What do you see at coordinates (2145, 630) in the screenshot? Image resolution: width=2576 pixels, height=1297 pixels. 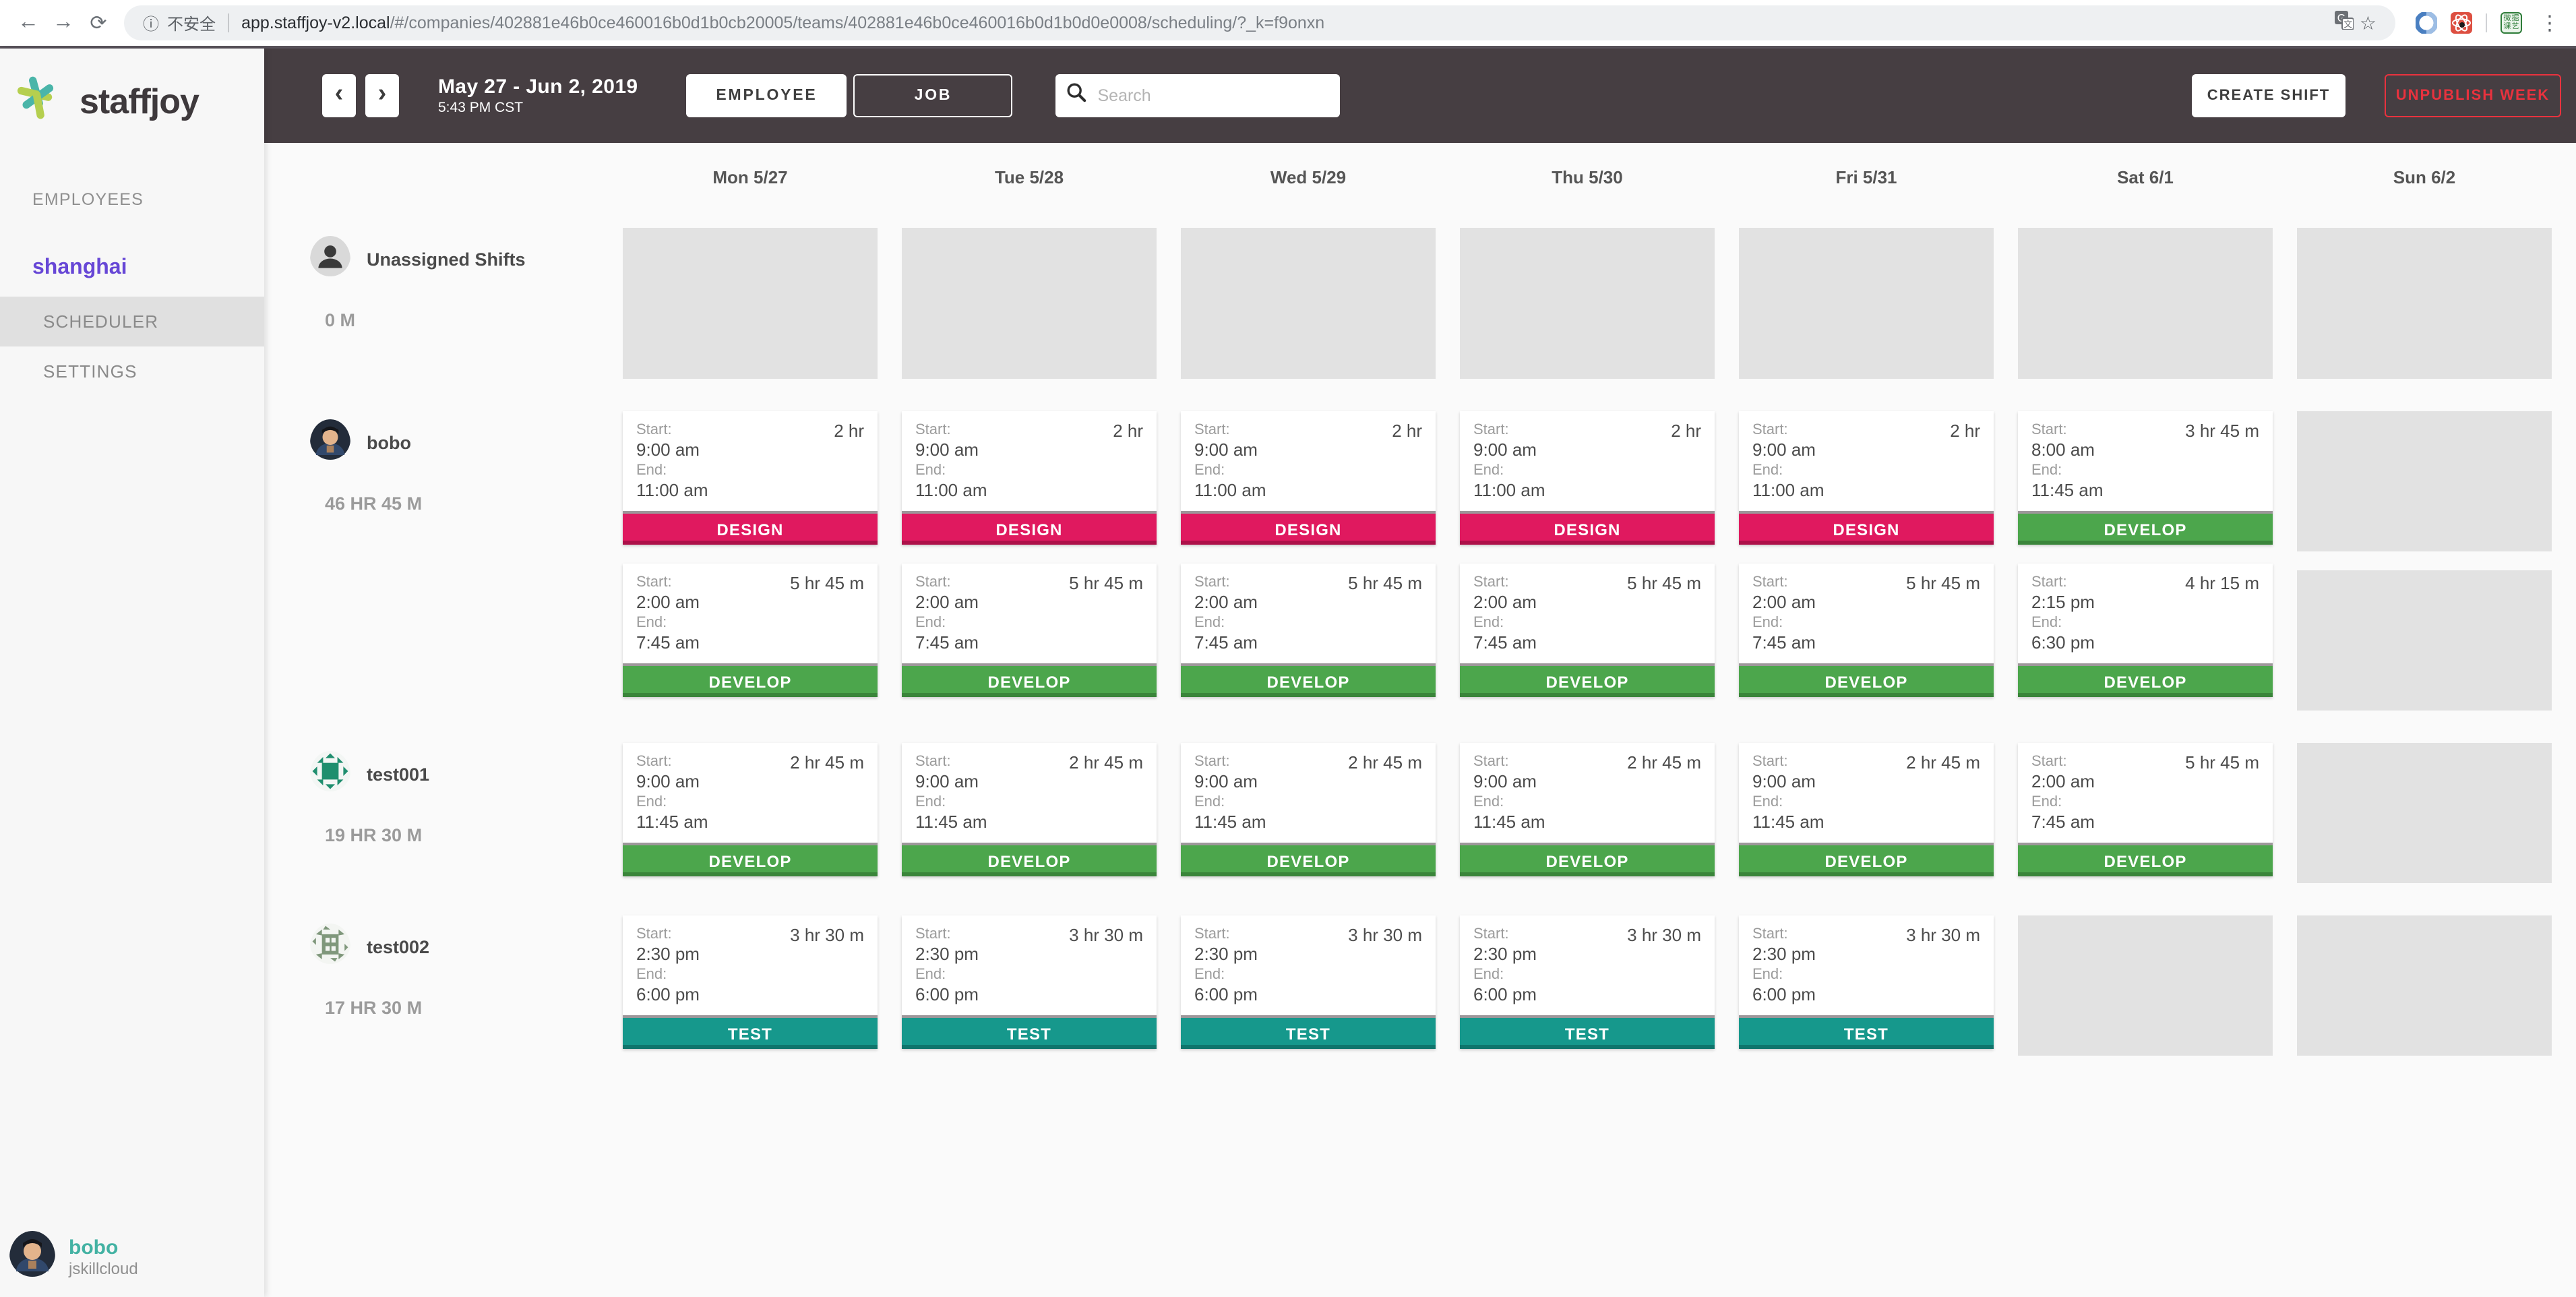 I see `shift-card: Start: 2:15 pm End: 6:30 pm 4 hr 15 m DEVELOP` at bounding box center [2145, 630].